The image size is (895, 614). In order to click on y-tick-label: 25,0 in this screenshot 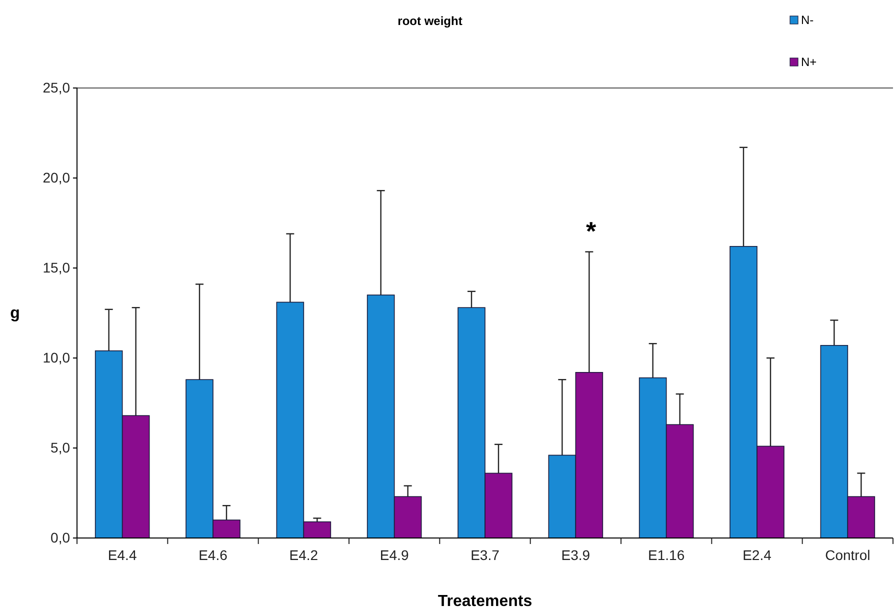, I will do `click(56, 87)`.